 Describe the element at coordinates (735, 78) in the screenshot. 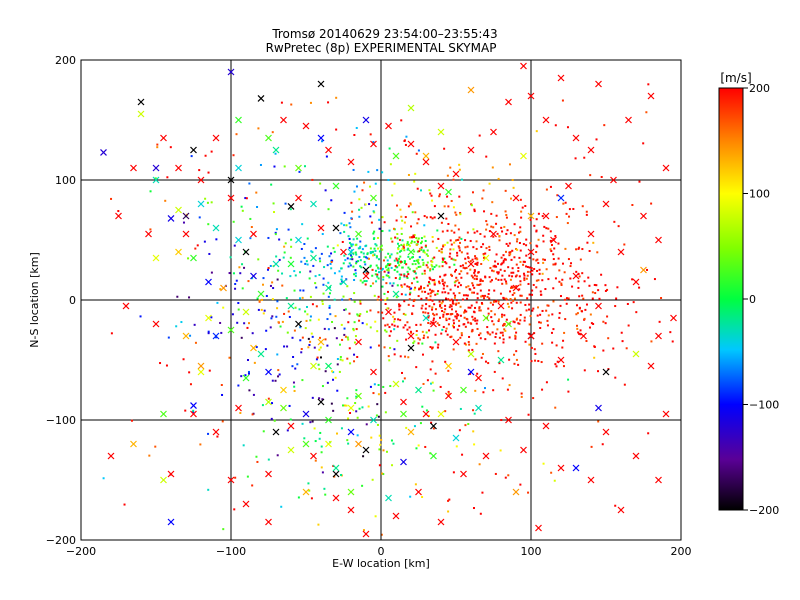

I see `colorbar-label: [m/s]` at that location.